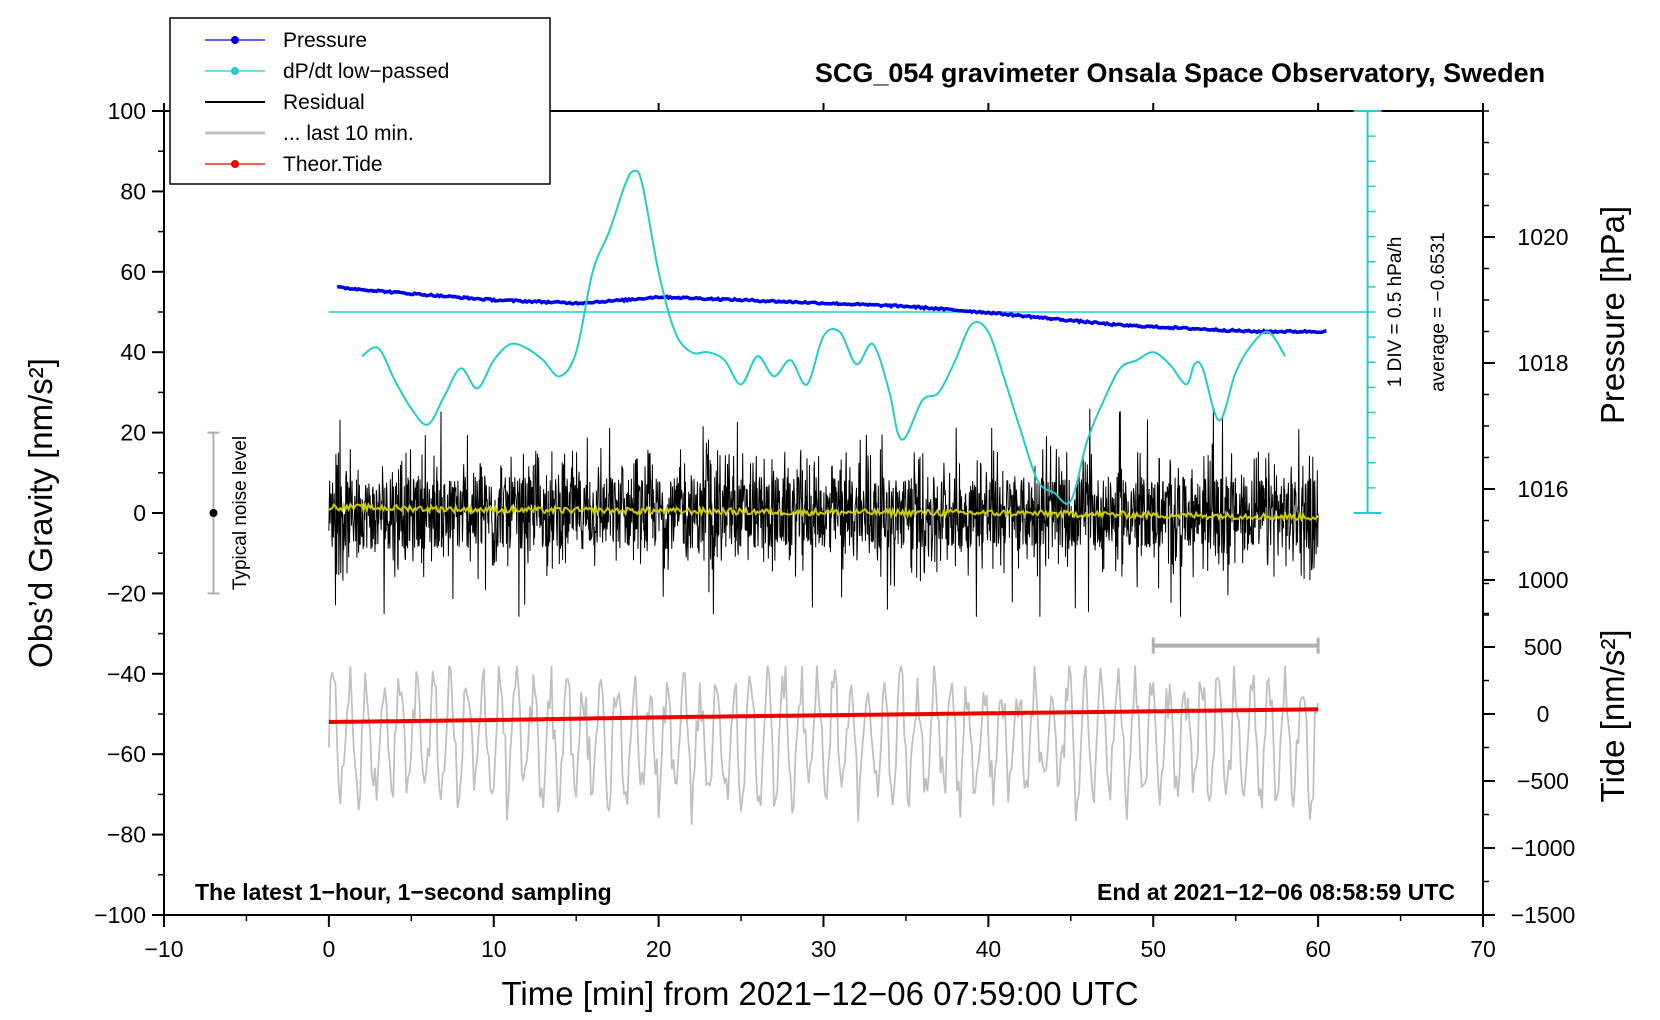  What do you see at coordinates (1395, 312) in the screenshot?
I see `scale-div-label: 1 DIV = 0.5 hPa/h` at bounding box center [1395, 312].